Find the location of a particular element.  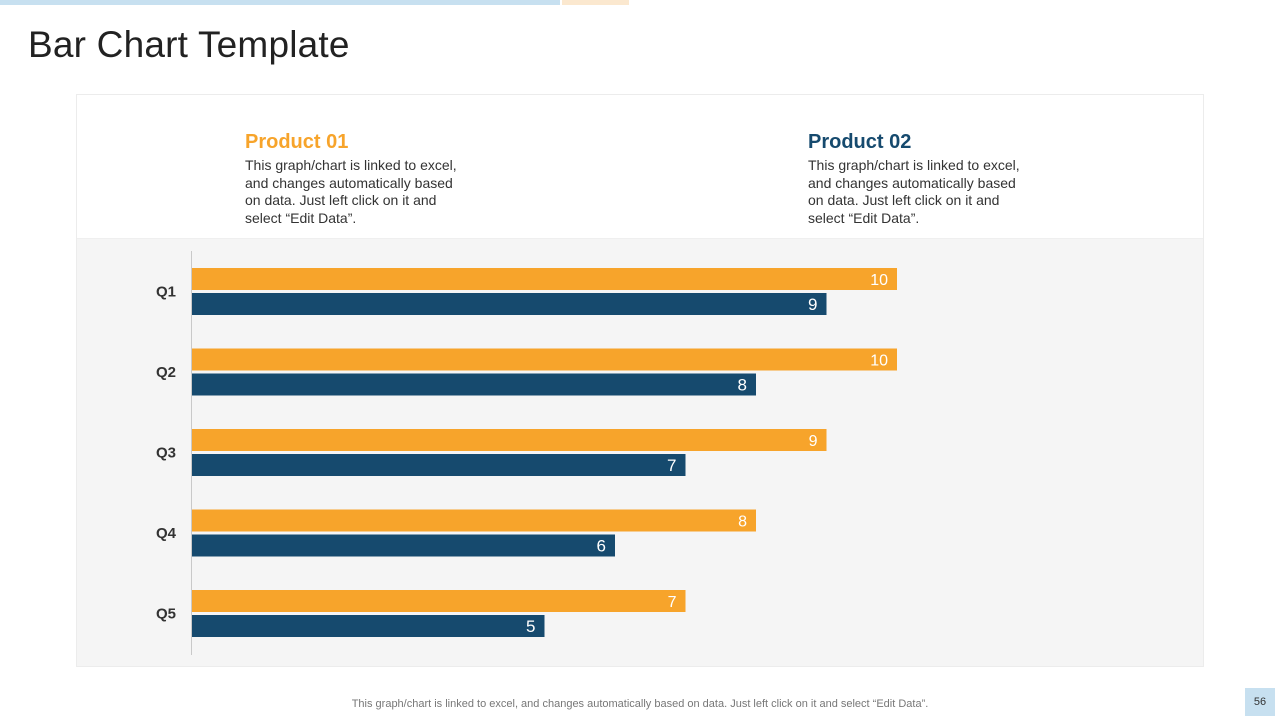

top-accent-strip-blue is located at coordinates (280, 2).